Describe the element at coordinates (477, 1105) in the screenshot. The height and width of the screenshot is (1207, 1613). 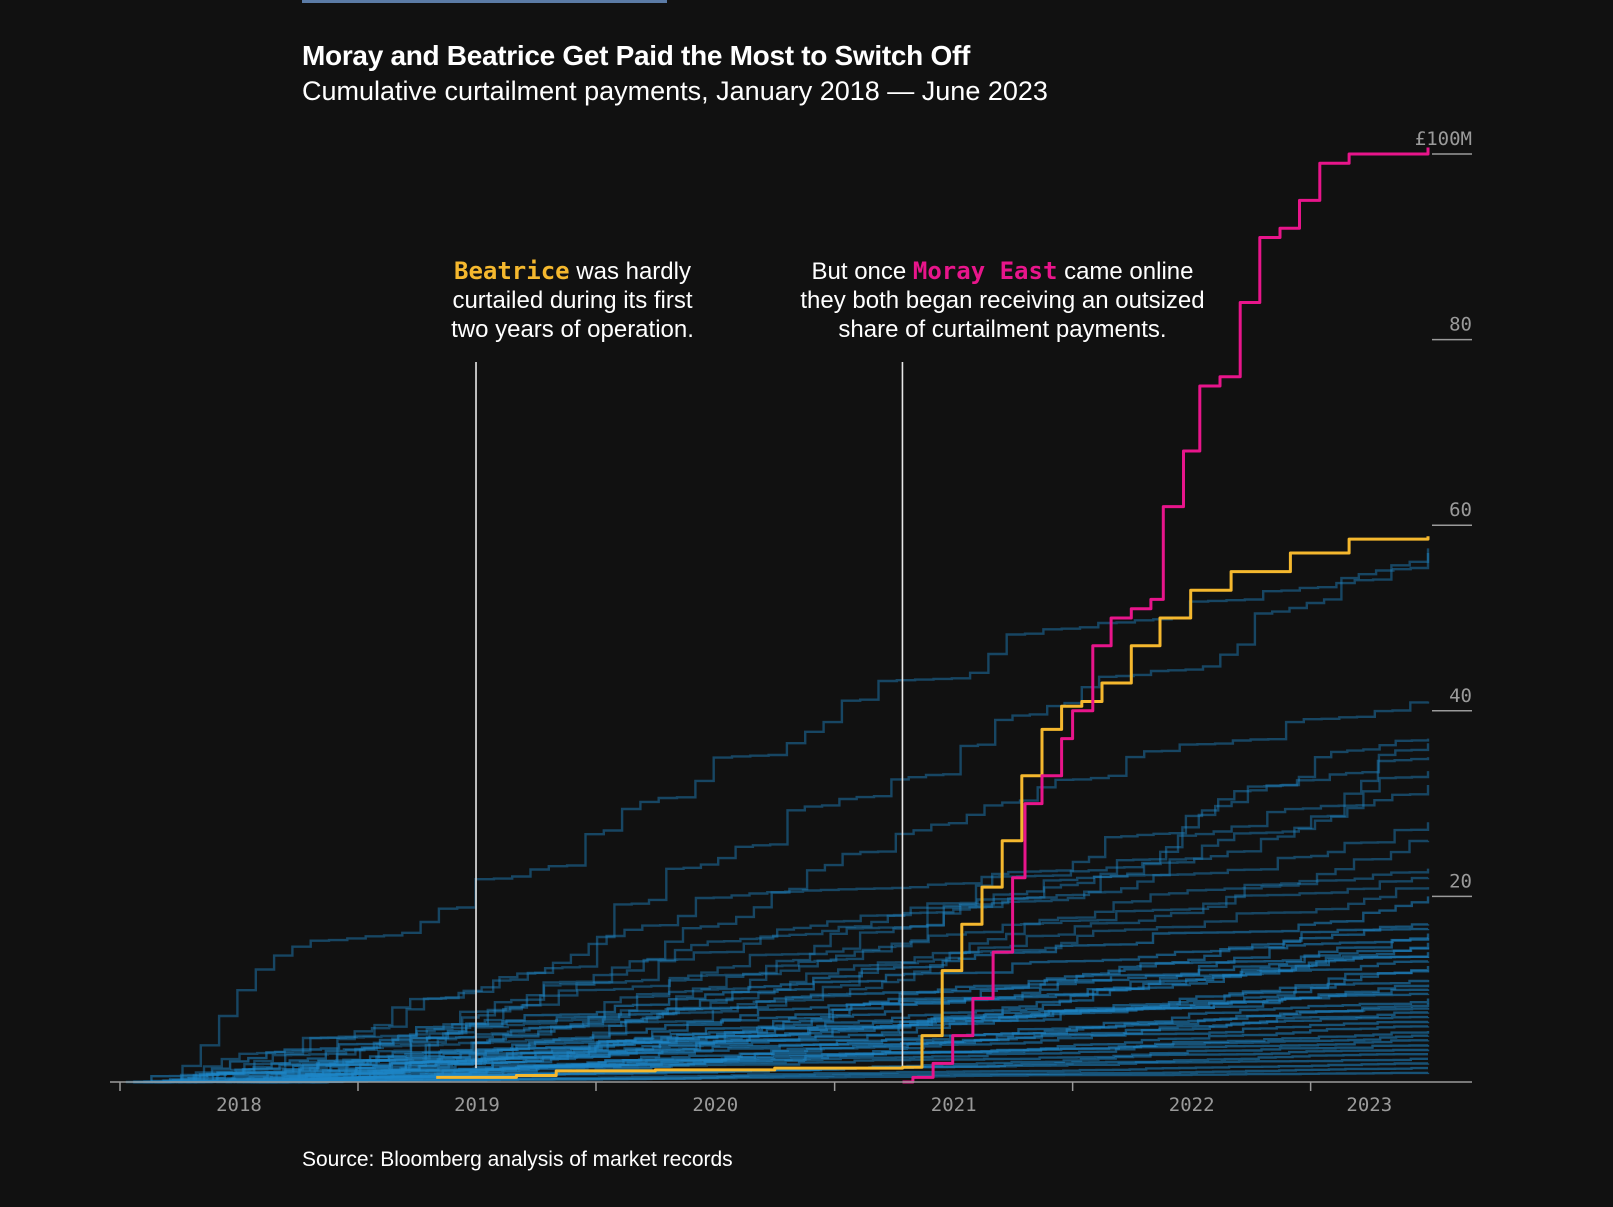
I see `x-tick-label: 2019` at that location.